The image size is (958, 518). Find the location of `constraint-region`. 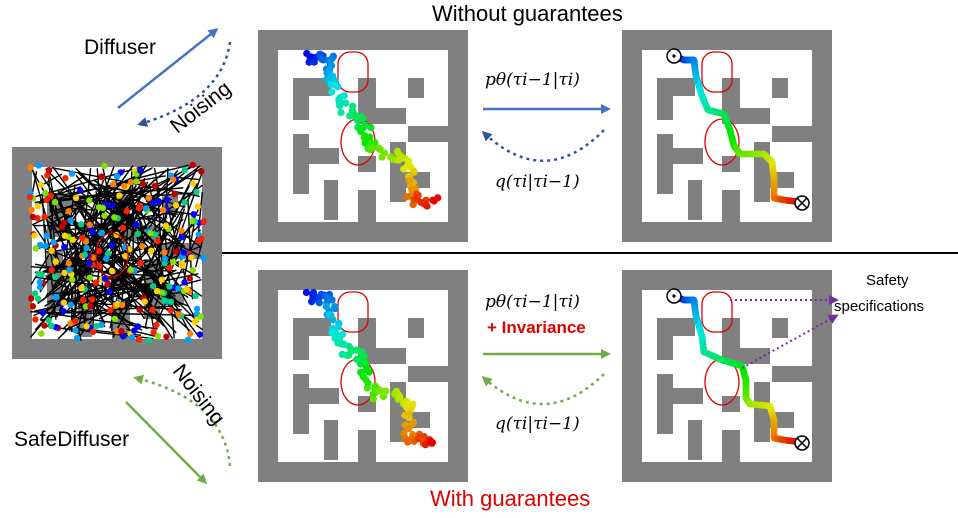

constraint-region is located at coordinates (353, 72).